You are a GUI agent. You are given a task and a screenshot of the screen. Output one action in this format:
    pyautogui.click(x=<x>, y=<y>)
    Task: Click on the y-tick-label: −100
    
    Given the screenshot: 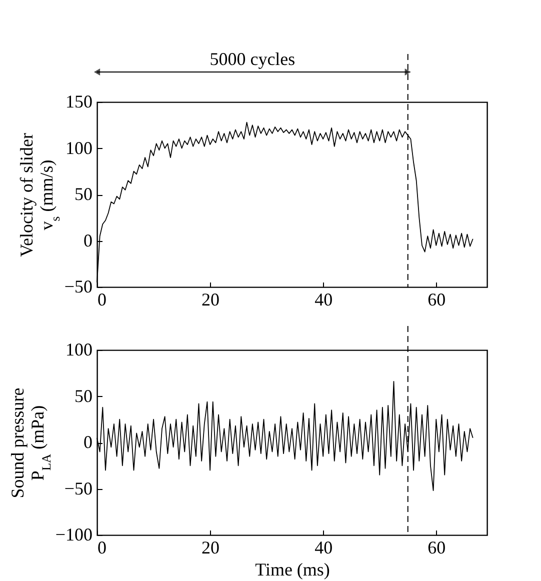 What is the action you would take?
    pyautogui.click(x=73, y=534)
    